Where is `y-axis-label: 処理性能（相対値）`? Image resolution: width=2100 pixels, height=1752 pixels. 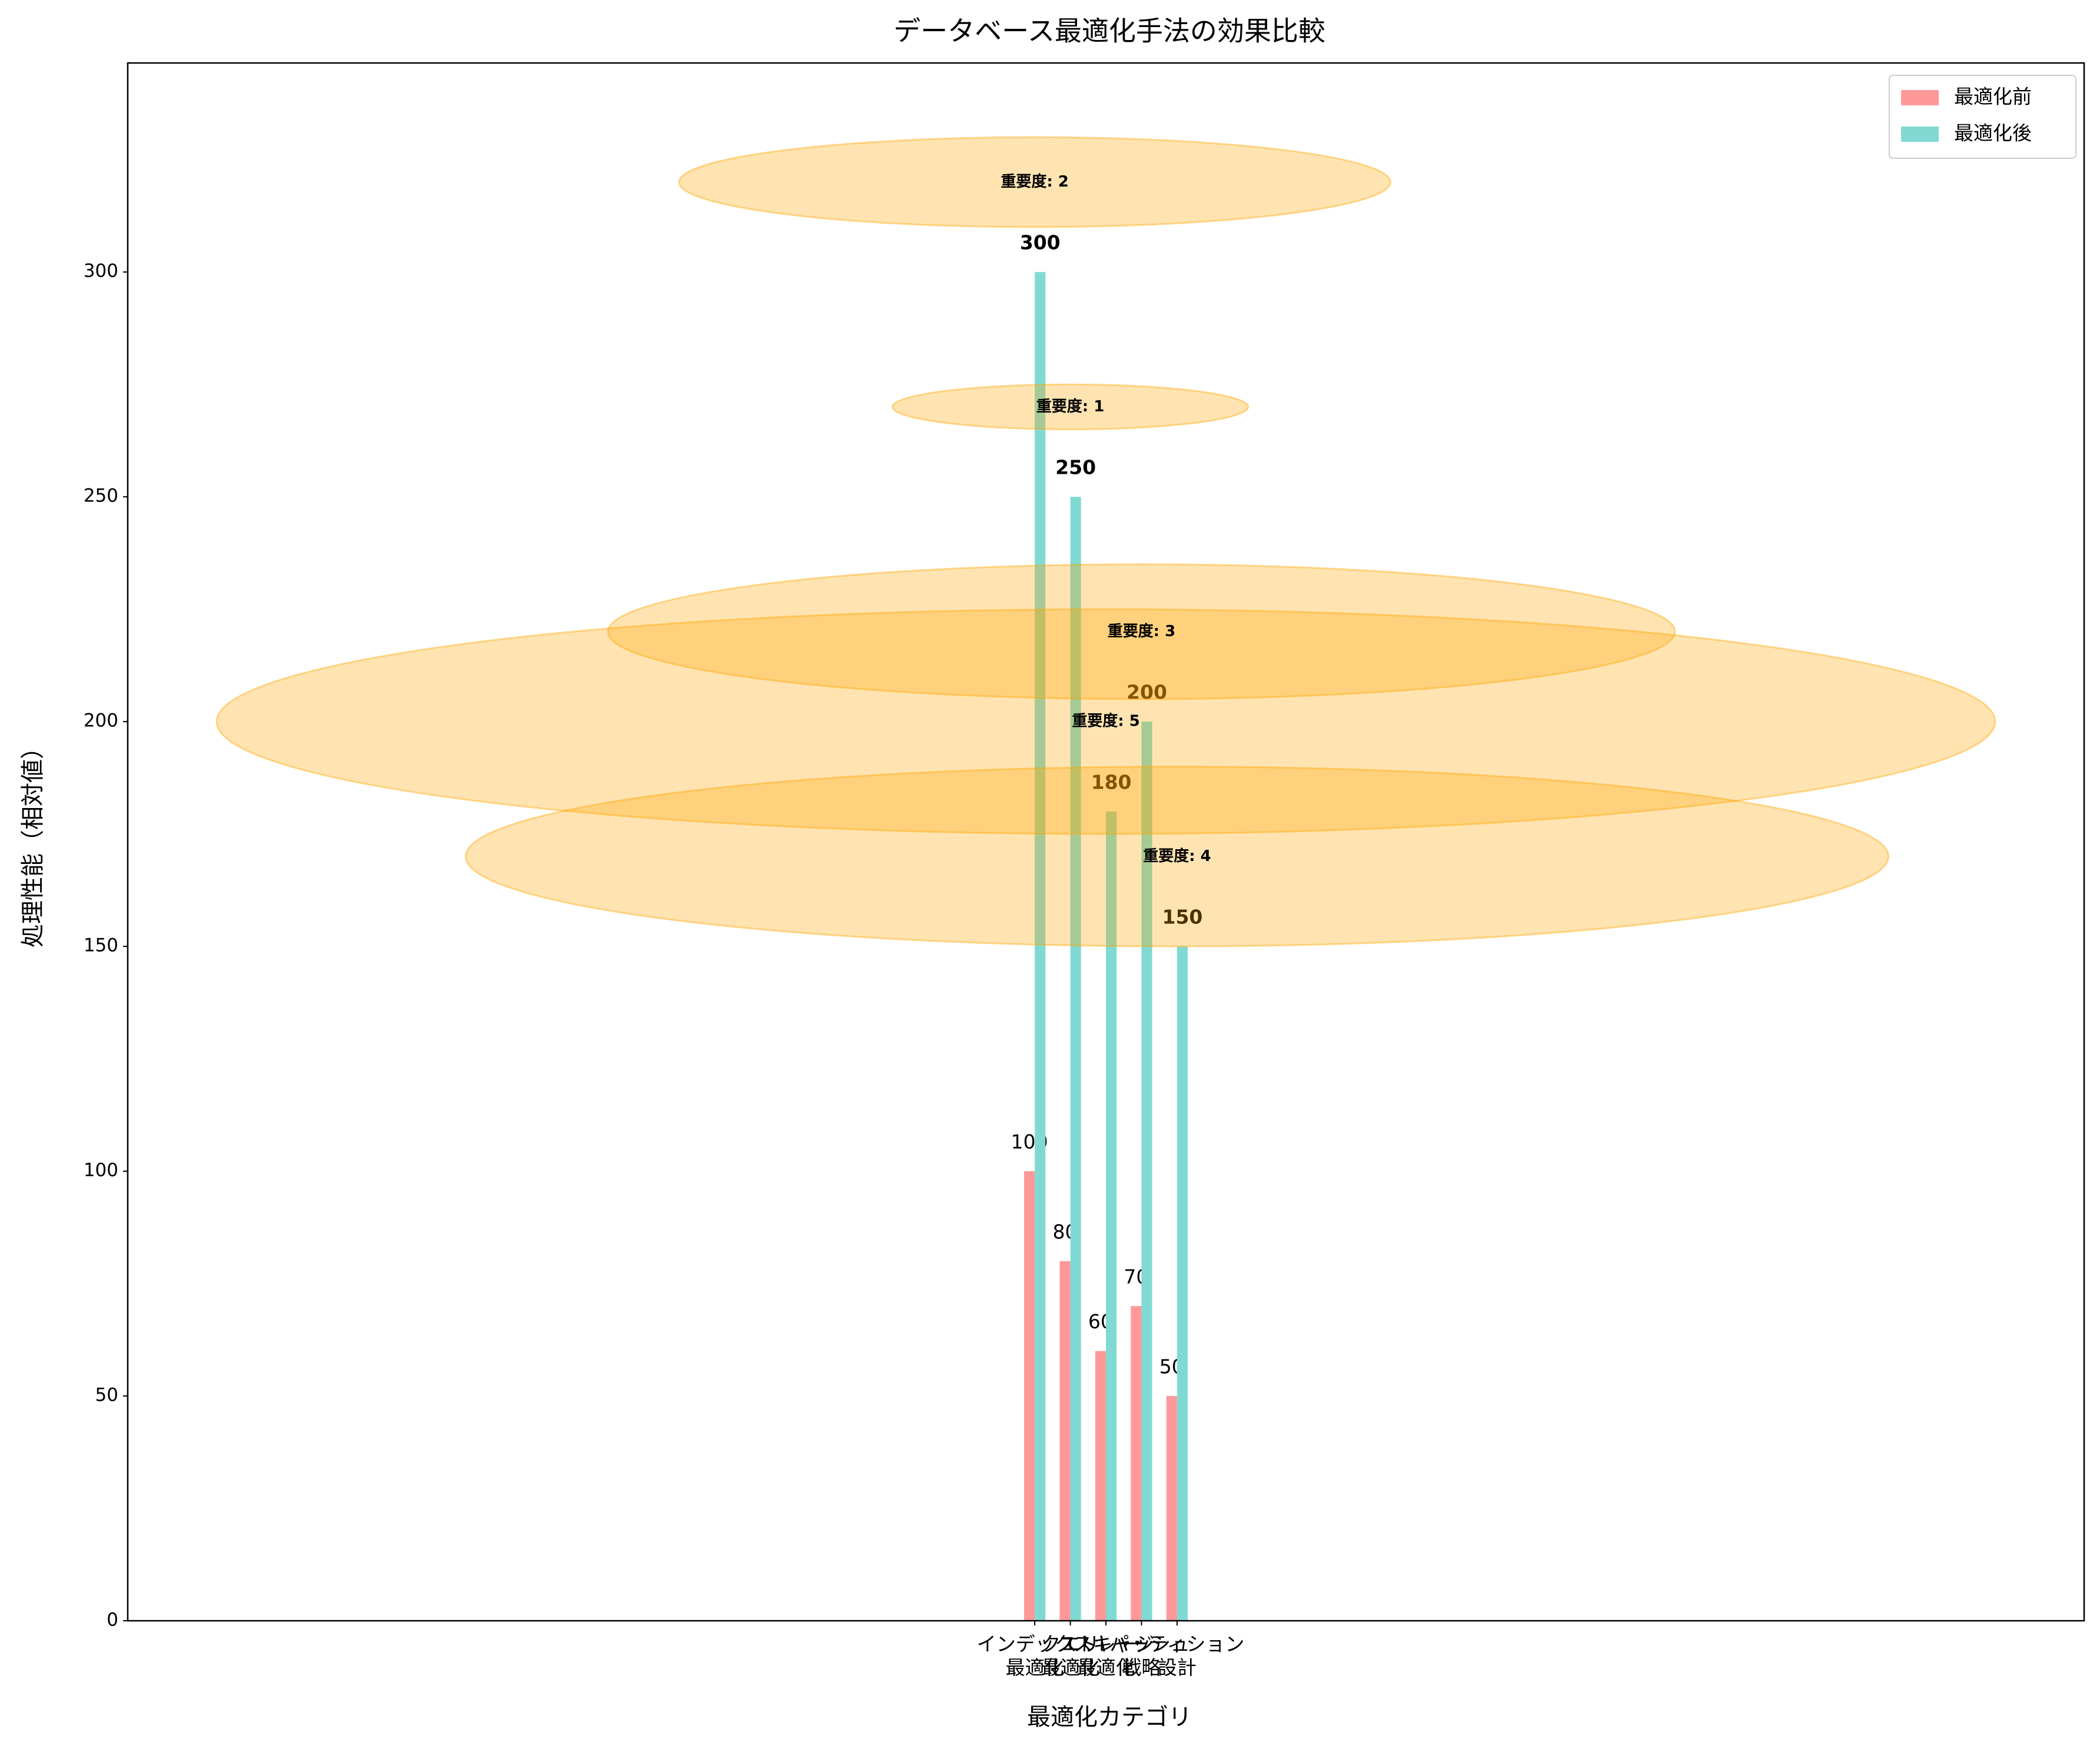
y-axis-label: 処理性能（相対値） is located at coordinates (32, 842).